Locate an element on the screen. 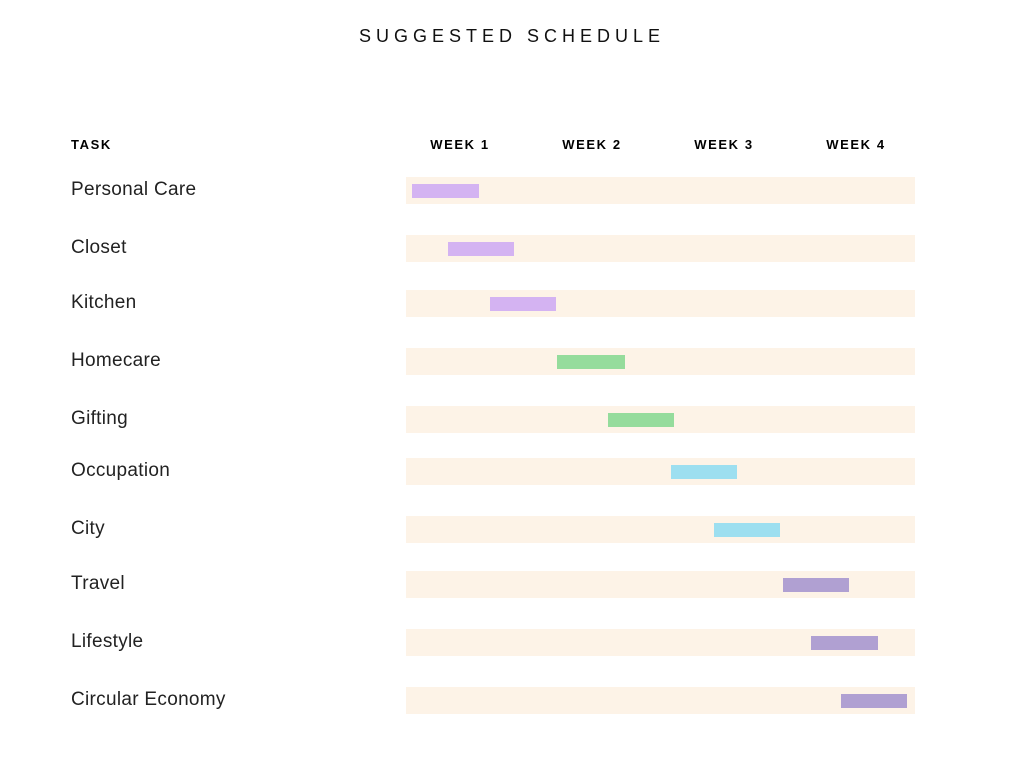  task-column-header: TASK is located at coordinates (91, 144).